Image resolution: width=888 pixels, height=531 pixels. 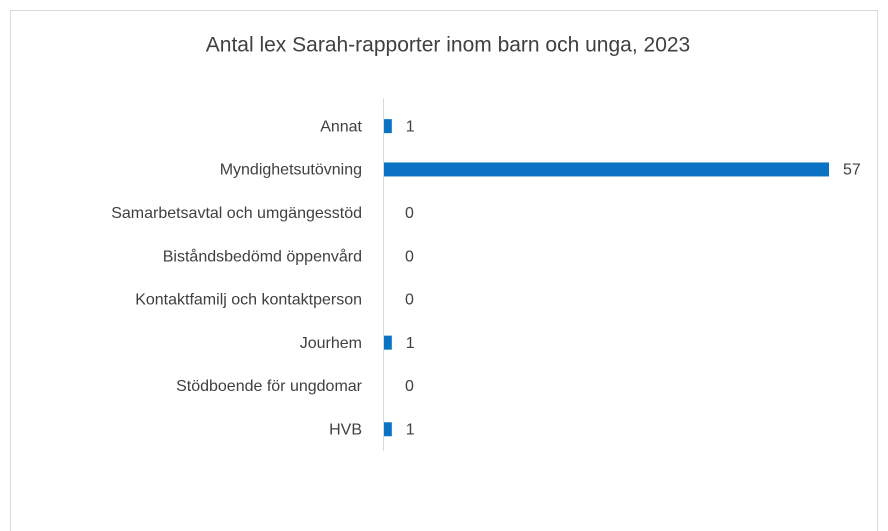 What do you see at coordinates (236, 213) in the screenshot?
I see `y-tick-label: Samarbetsavtal och umgängesstöd` at bounding box center [236, 213].